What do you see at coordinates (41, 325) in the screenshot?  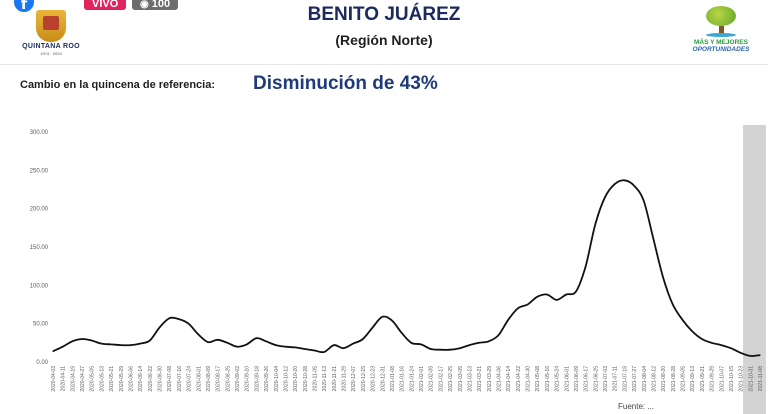 I see `y-tick-label: 50.00` at bounding box center [41, 325].